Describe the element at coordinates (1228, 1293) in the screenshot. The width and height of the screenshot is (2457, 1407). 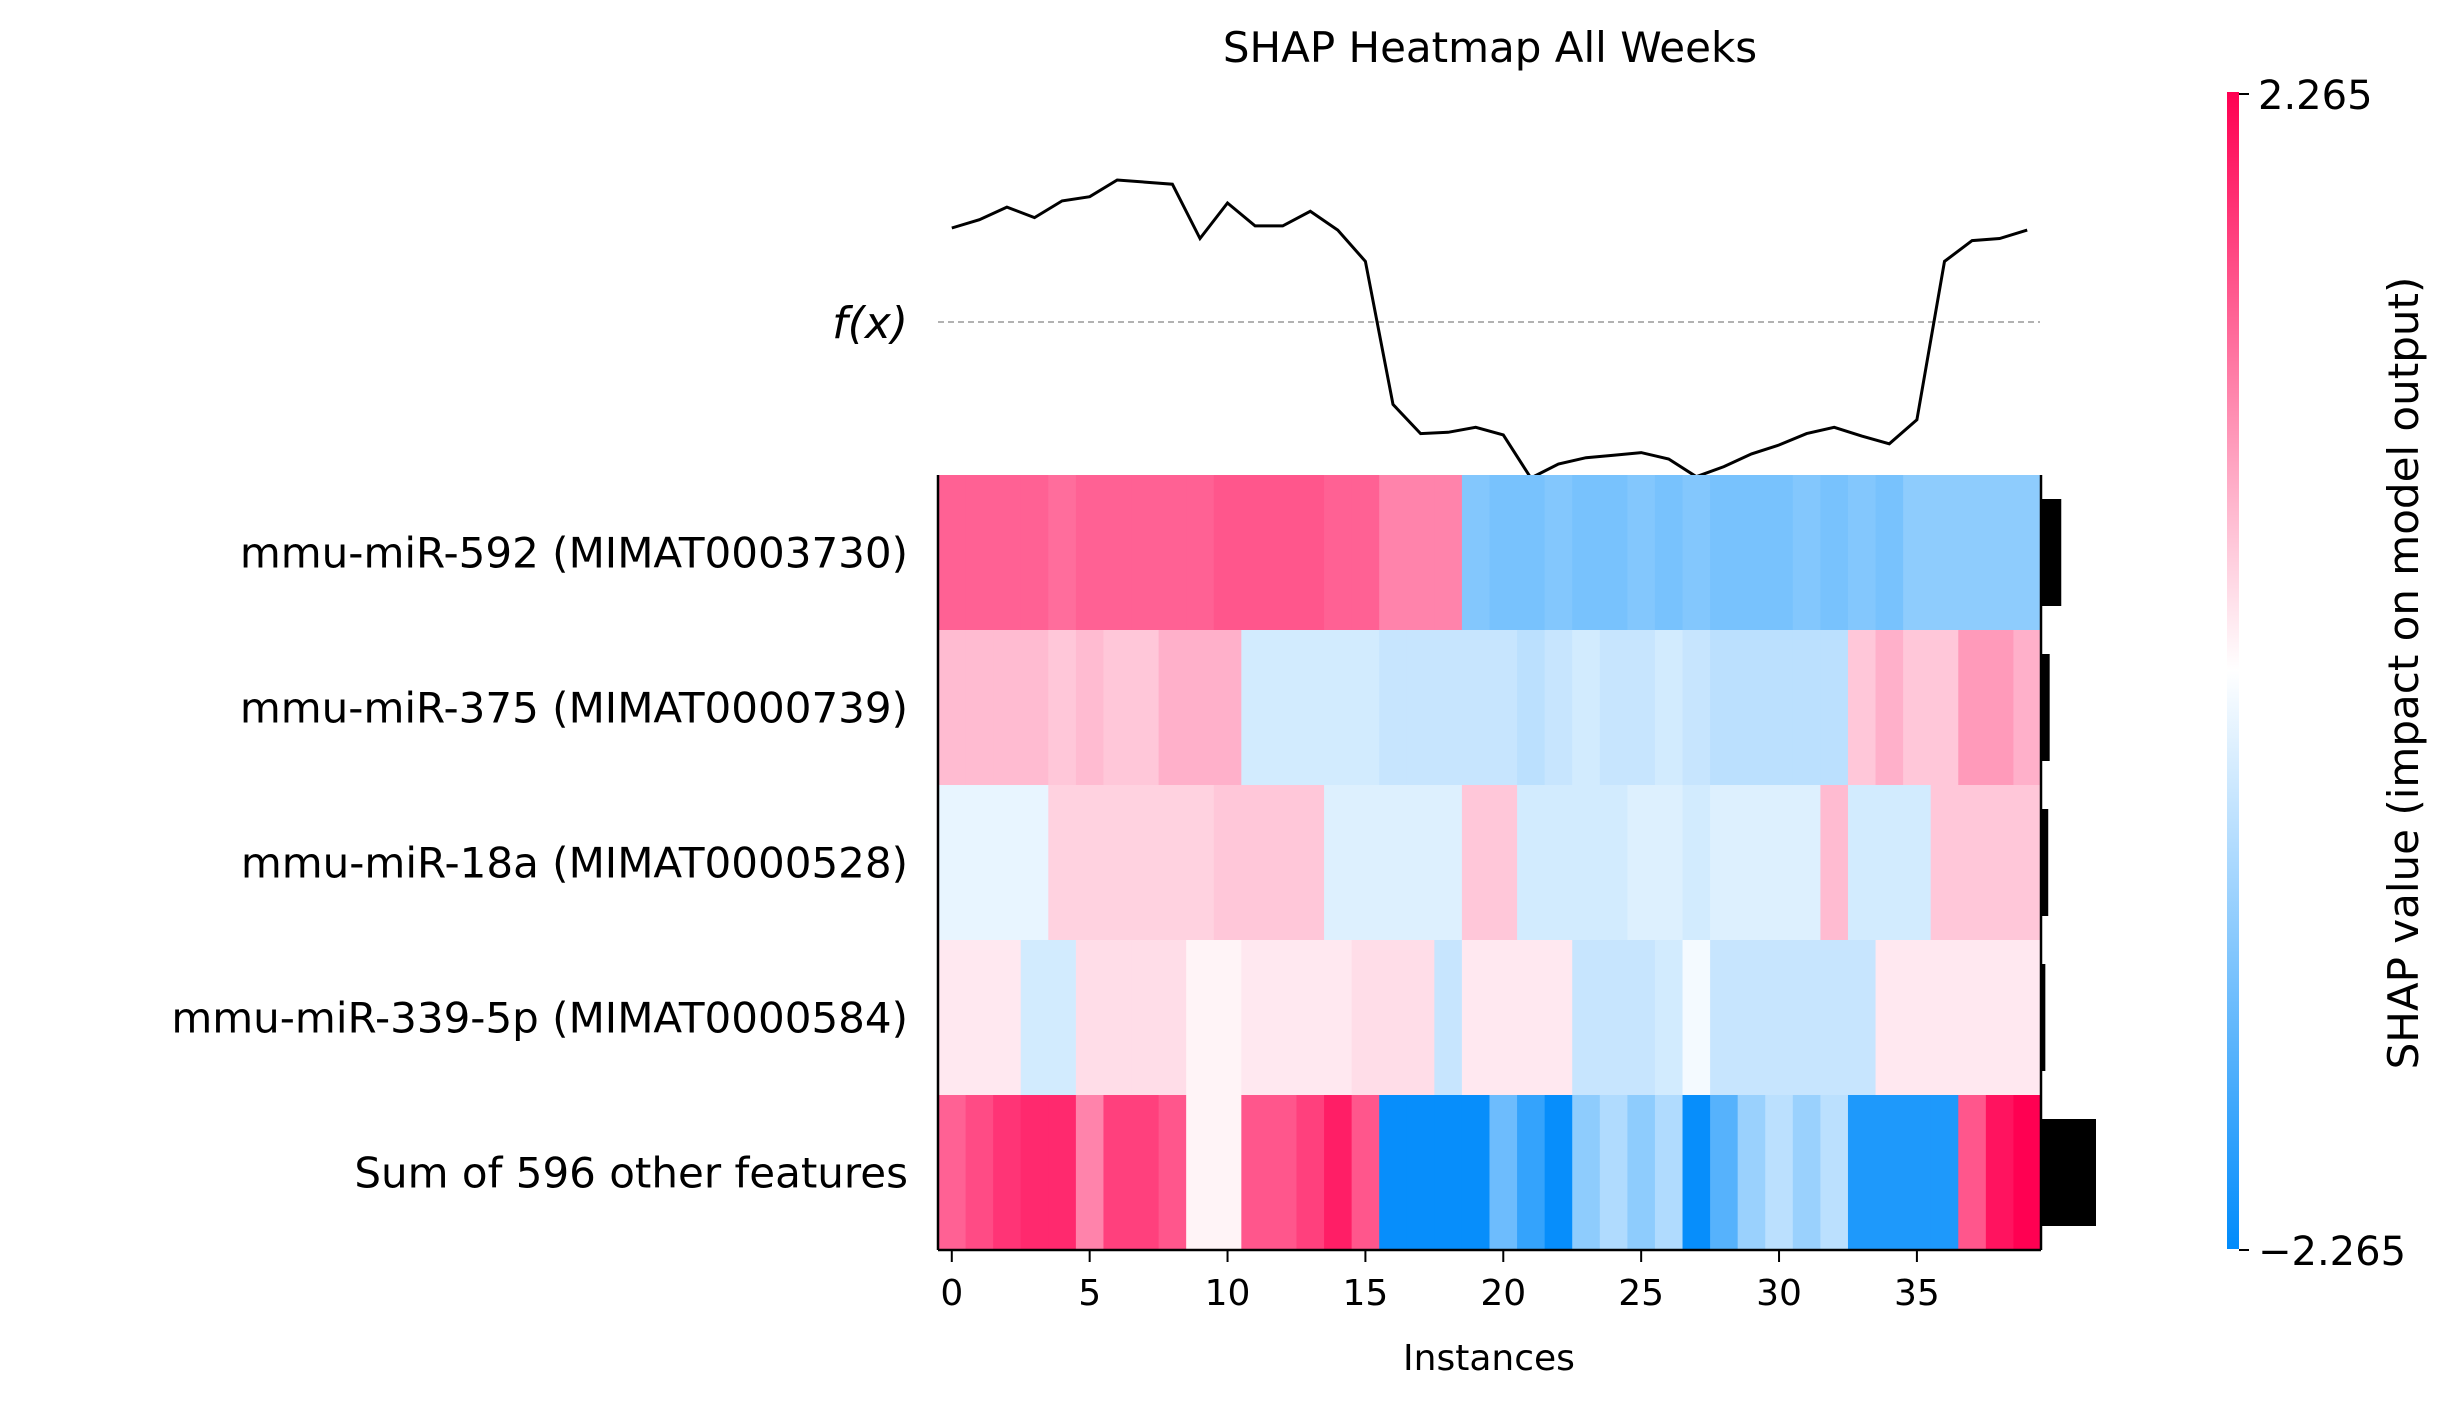
I see `x-tick-label: 10` at that location.